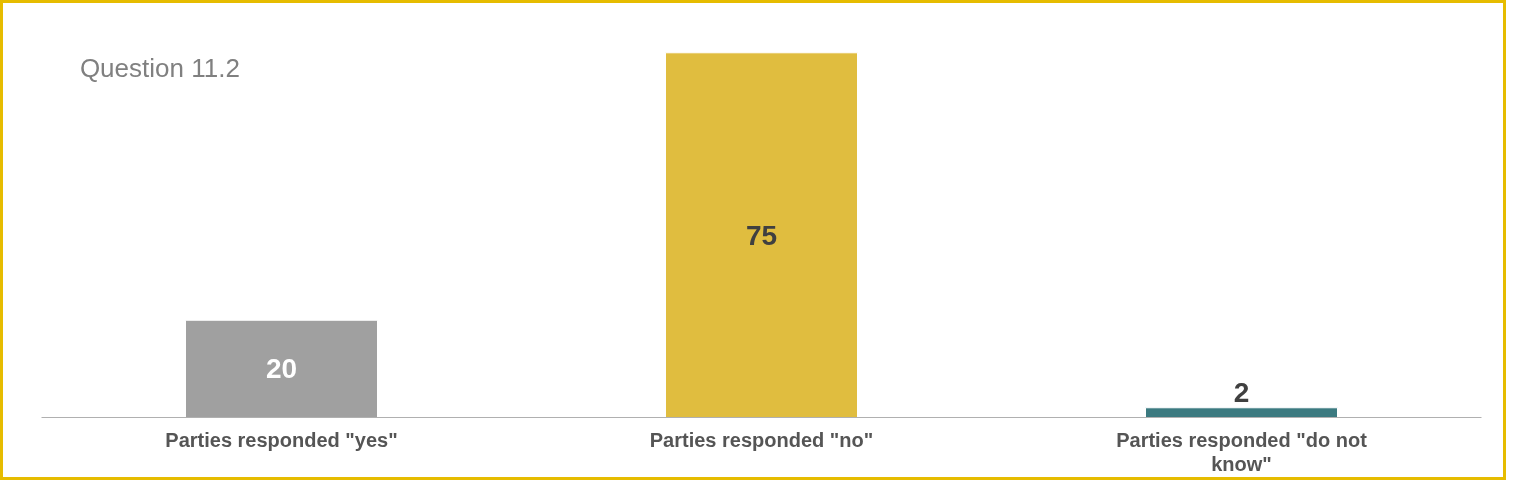  What do you see at coordinates (1241, 392) in the screenshot?
I see `data-label: 2` at bounding box center [1241, 392].